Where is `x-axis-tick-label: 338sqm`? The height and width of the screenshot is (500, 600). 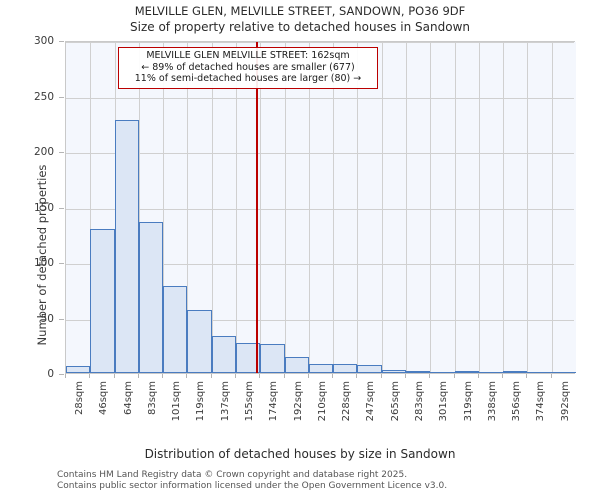
x-axis-tick-label: 338sqm is located at coordinates (492, 401).